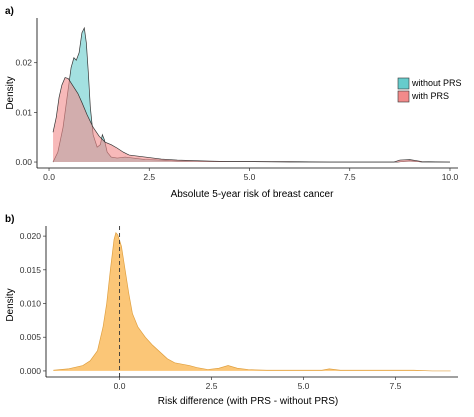 Image resolution: width=474 pixels, height=417 pixels. Describe the element at coordinates (9, 219) in the screenshot. I see `panel-b-label: b)` at that location.